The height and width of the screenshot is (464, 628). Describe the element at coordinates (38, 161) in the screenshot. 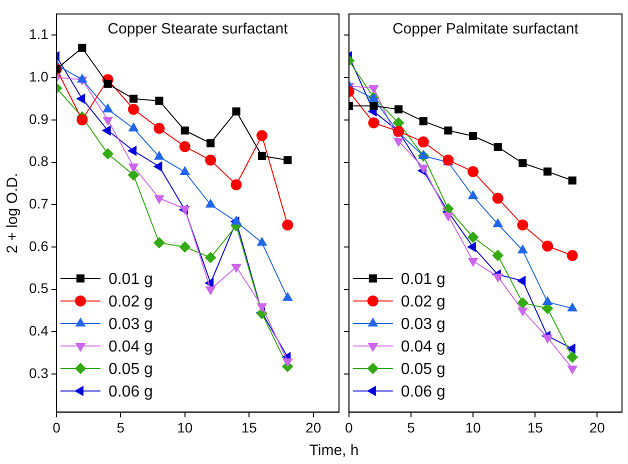

I see `y-tick-label: 0.8` at that location.